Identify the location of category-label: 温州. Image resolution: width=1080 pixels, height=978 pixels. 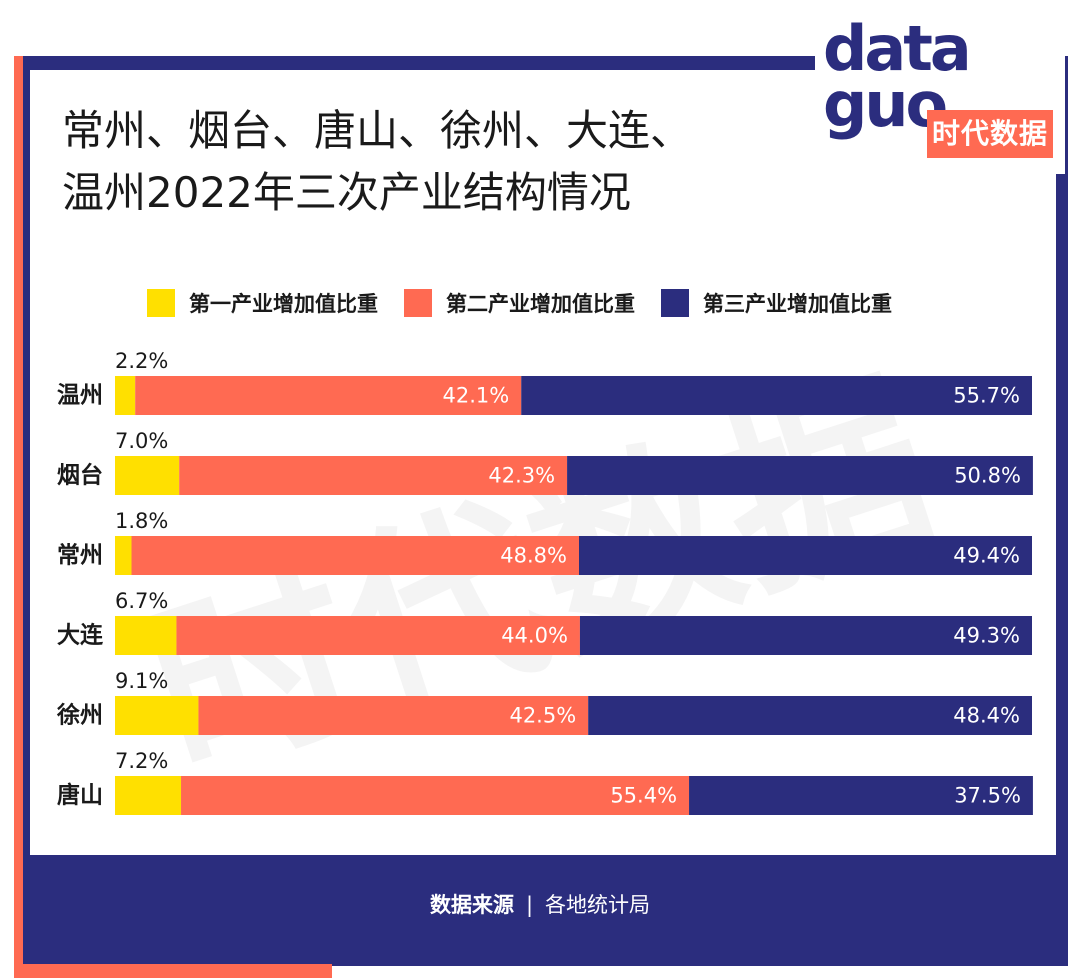
(80, 396).